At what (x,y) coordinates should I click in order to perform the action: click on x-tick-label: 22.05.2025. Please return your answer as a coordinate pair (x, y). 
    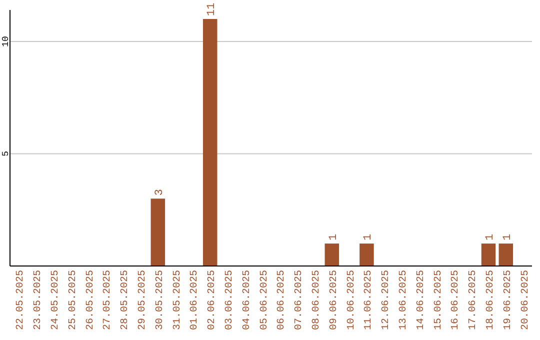
    Looking at the image, I should click on (21, 300).